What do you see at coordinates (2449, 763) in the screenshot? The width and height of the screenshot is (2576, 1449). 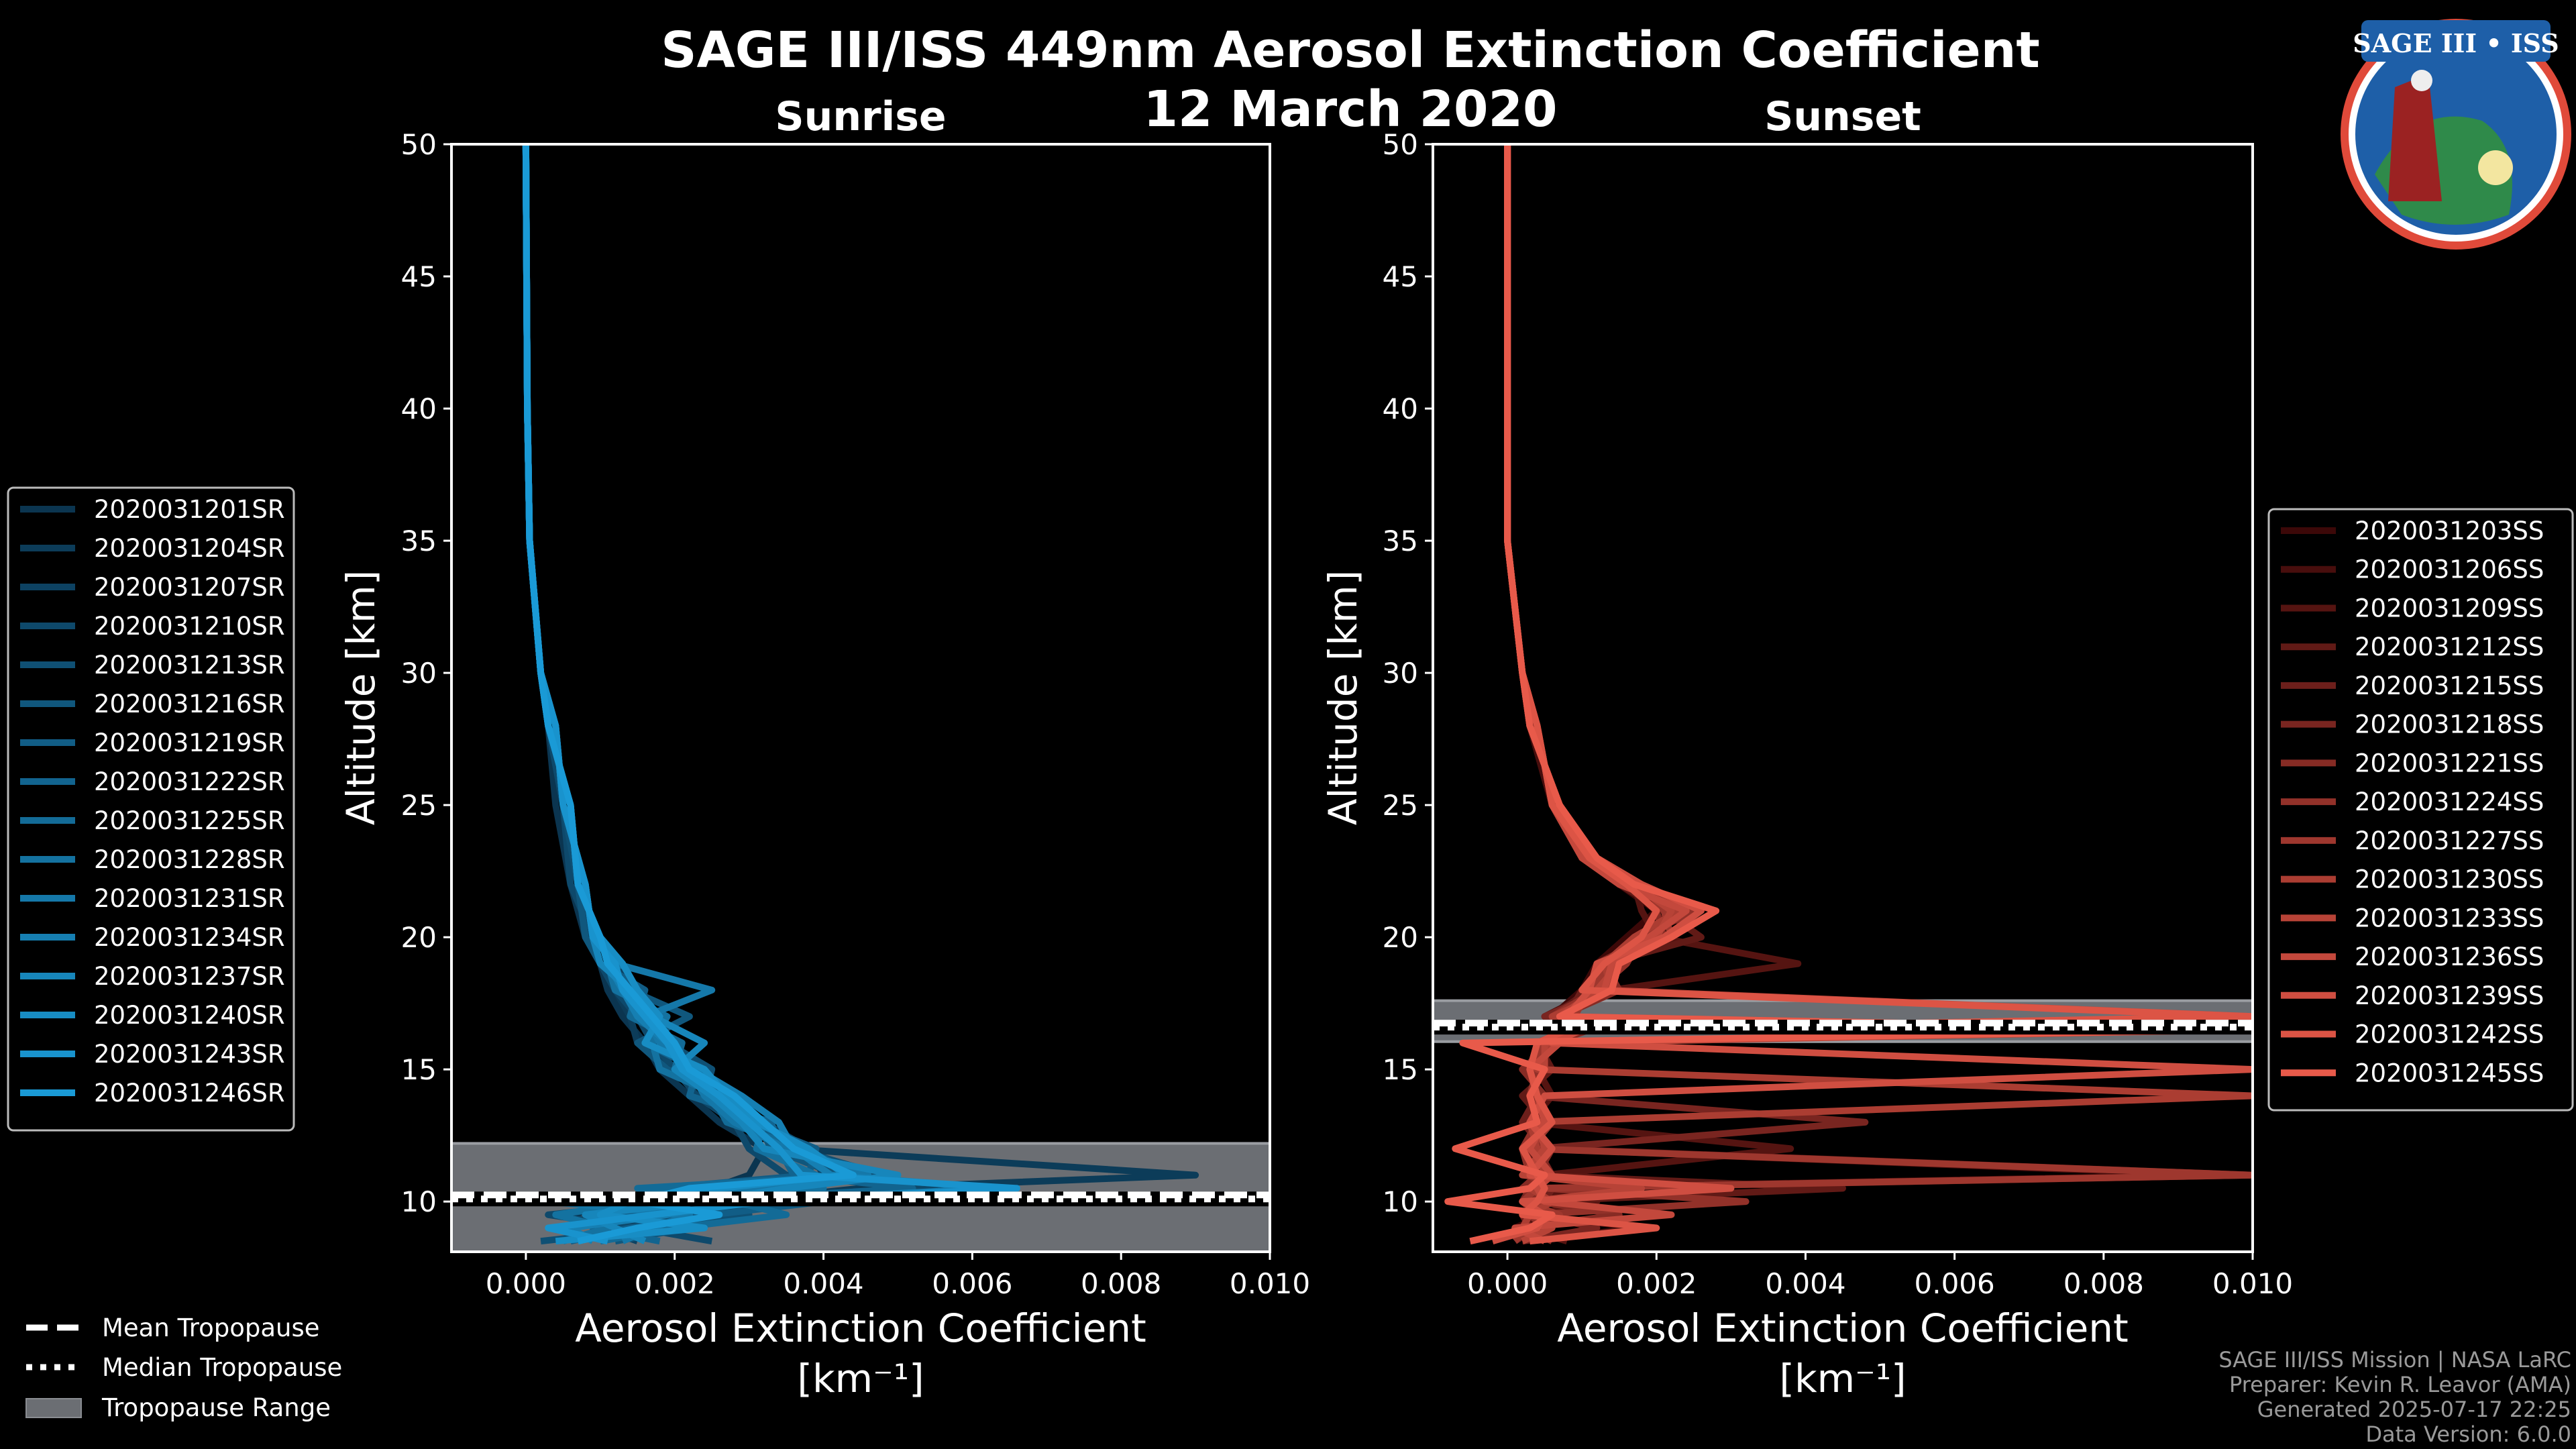 I see `legend-entry-2020031221SS: 2020031221SS` at bounding box center [2449, 763].